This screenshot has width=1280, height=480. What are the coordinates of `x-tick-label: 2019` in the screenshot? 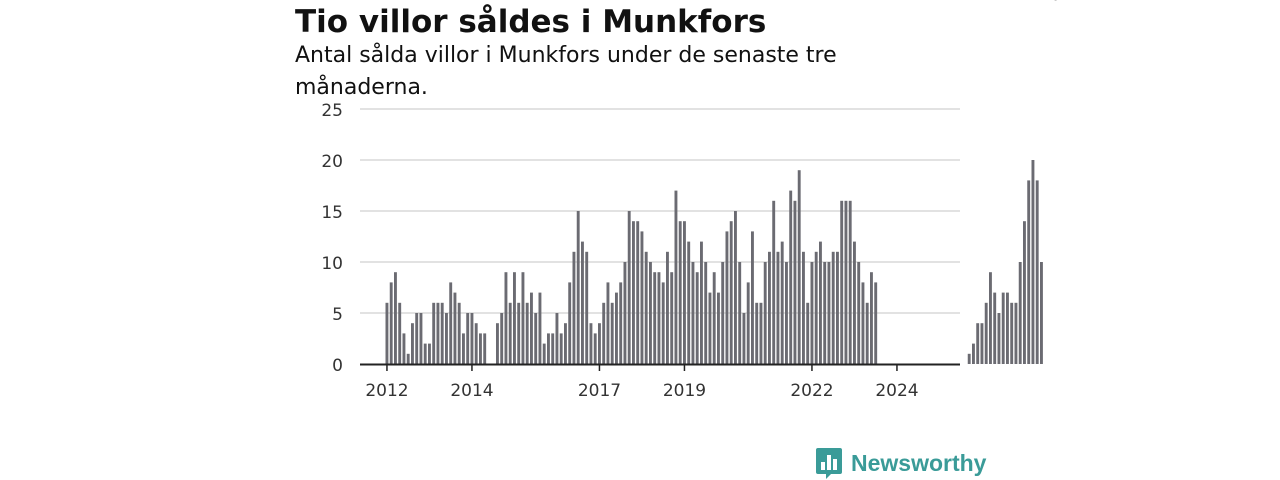 It's located at (684, 391).